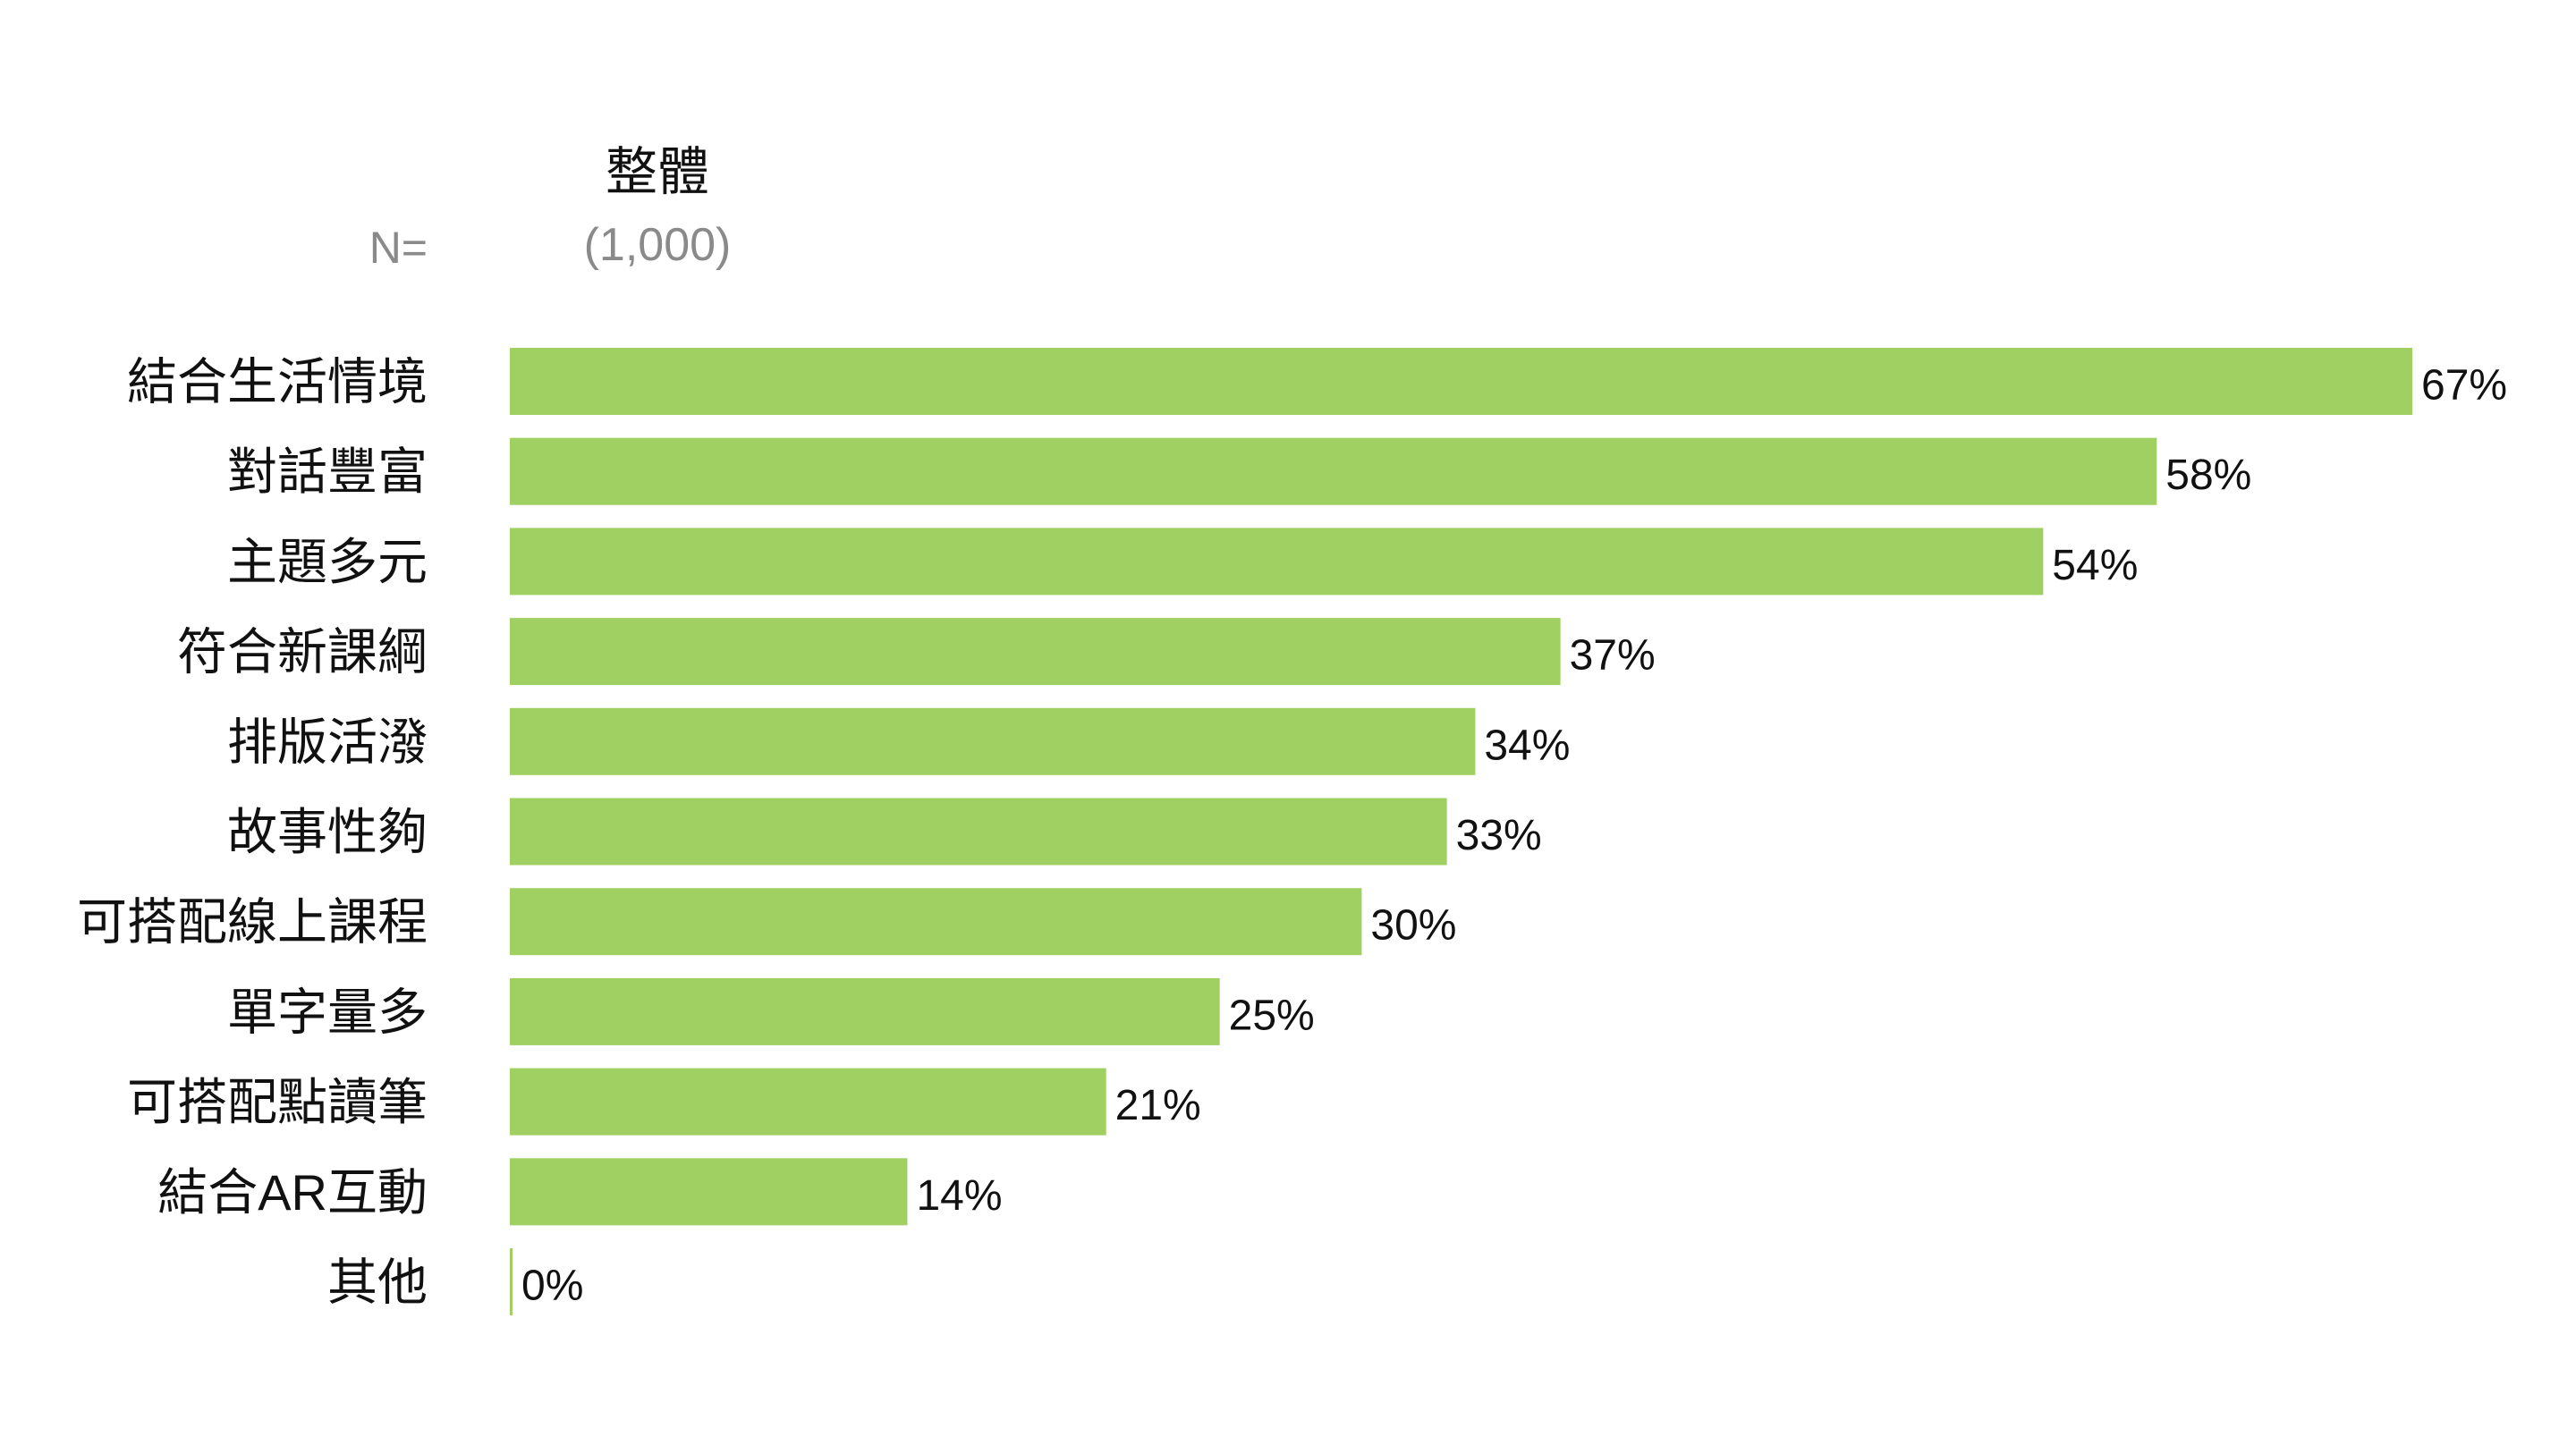 The width and height of the screenshot is (2576, 1445). Describe the element at coordinates (327, 562) in the screenshot. I see `category-label: 主題多元` at that location.